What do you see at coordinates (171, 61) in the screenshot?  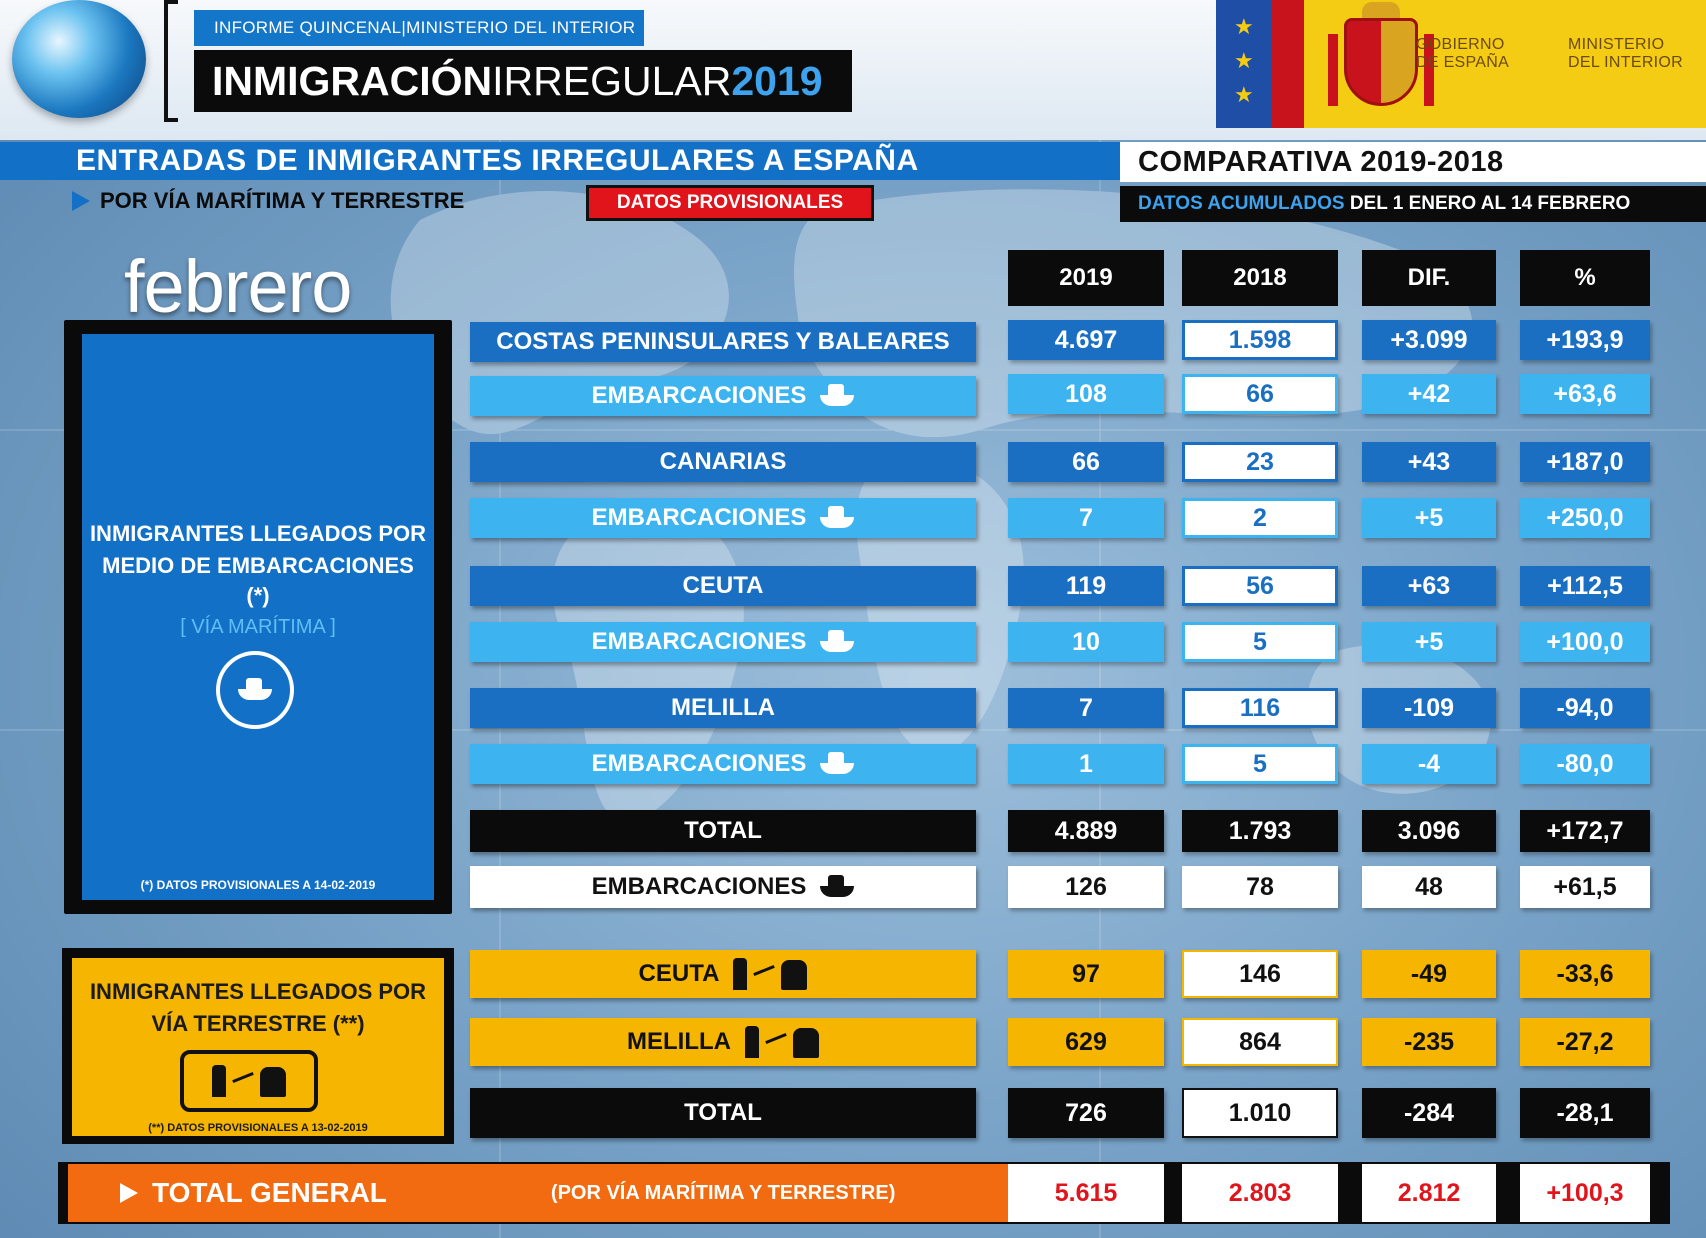 I see `title-bracket` at bounding box center [171, 61].